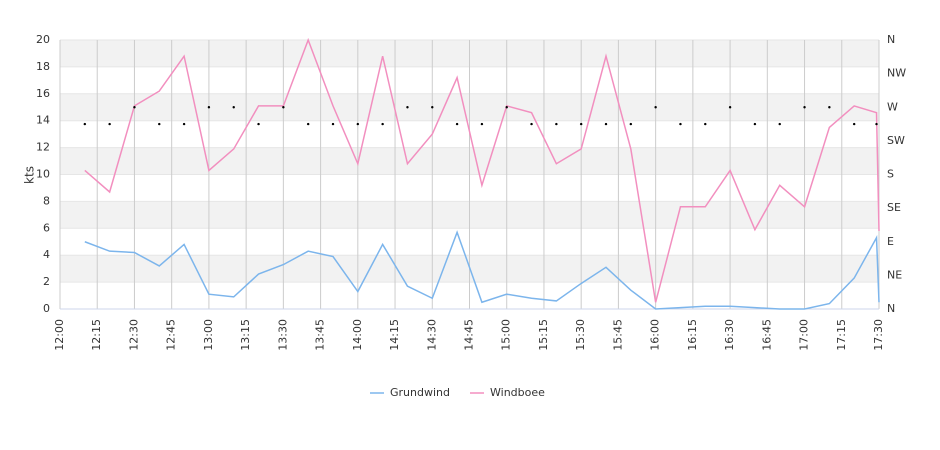  Describe the element at coordinates (59, 335) in the screenshot. I see `x-tick-label: 12:00` at that location.